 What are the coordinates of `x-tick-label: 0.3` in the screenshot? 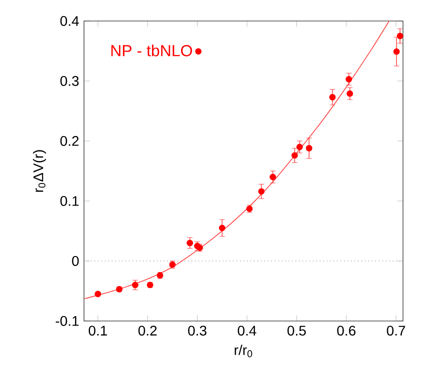 It's located at (197, 331).